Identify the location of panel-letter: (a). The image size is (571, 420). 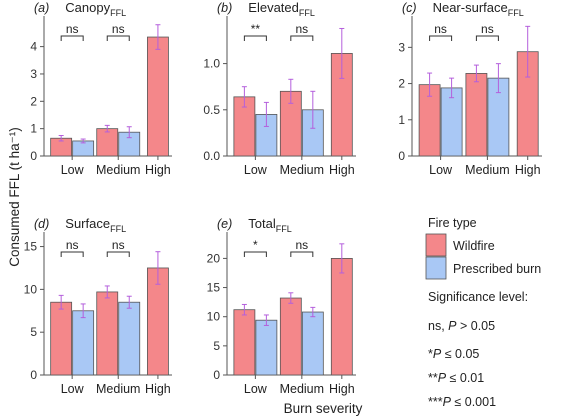
(41, 8).